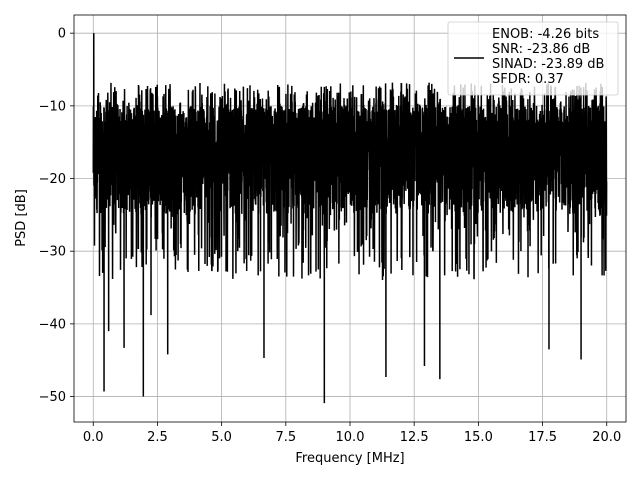 The height and width of the screenshot is (480, 640). Describe the element at coordinates (62, 34) in the screenshot. I see `y-tick-label: 0` at that location.